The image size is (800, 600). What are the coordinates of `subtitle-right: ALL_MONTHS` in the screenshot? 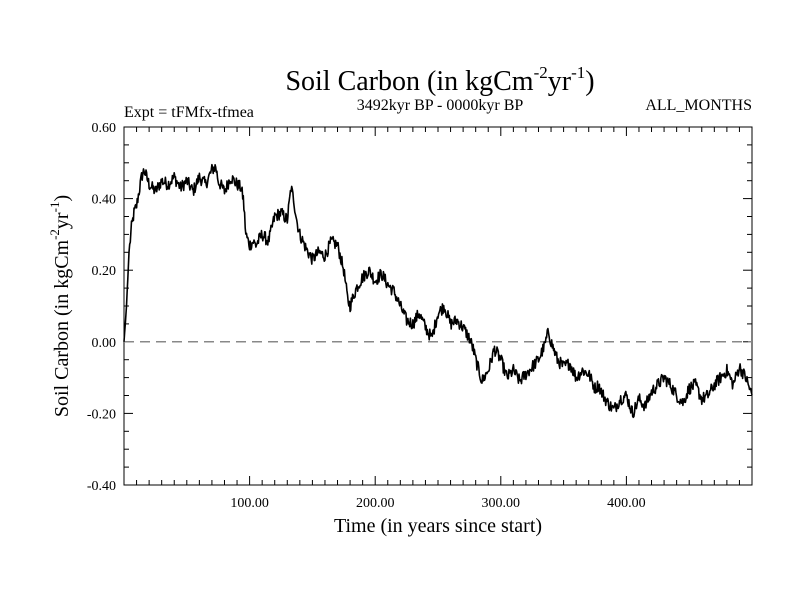 It's located at (698, 105).